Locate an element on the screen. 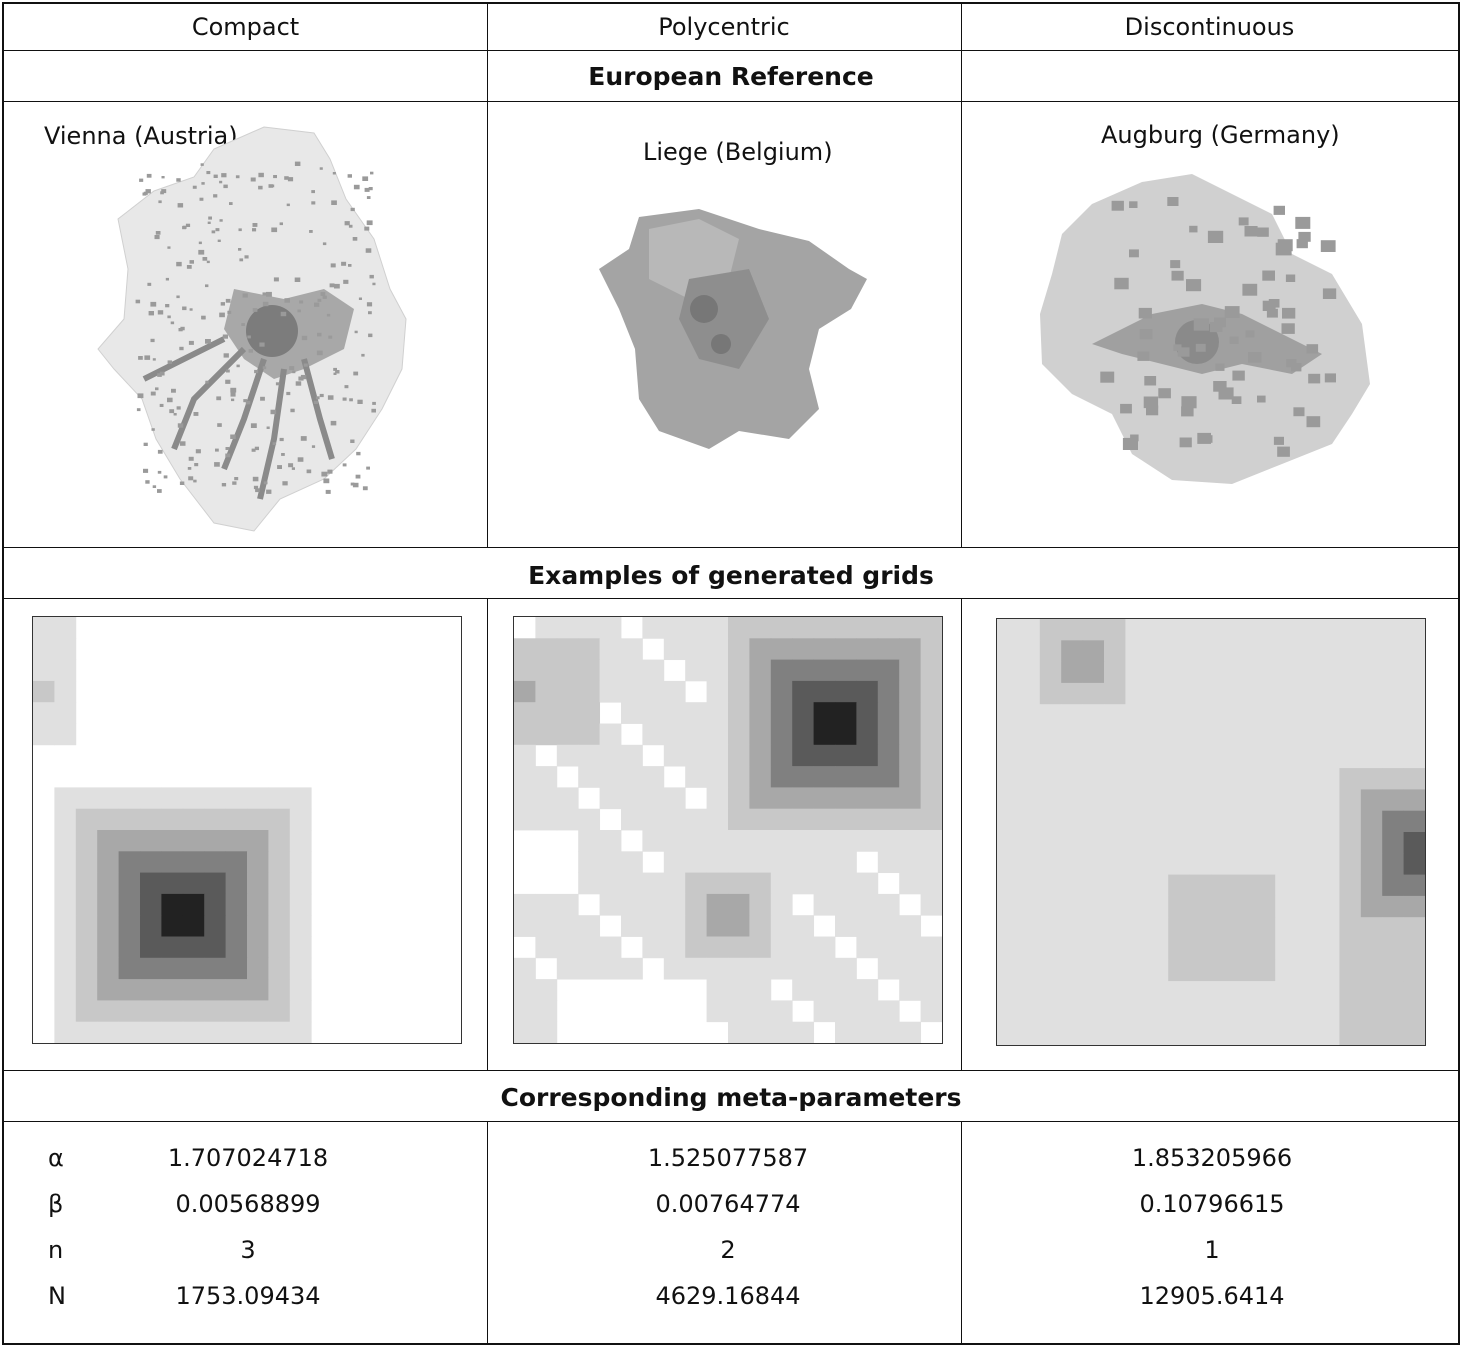 Image resolution: width=1465 pixels, height=1350 pixels. map-liege is located at coordinates (733, 329).